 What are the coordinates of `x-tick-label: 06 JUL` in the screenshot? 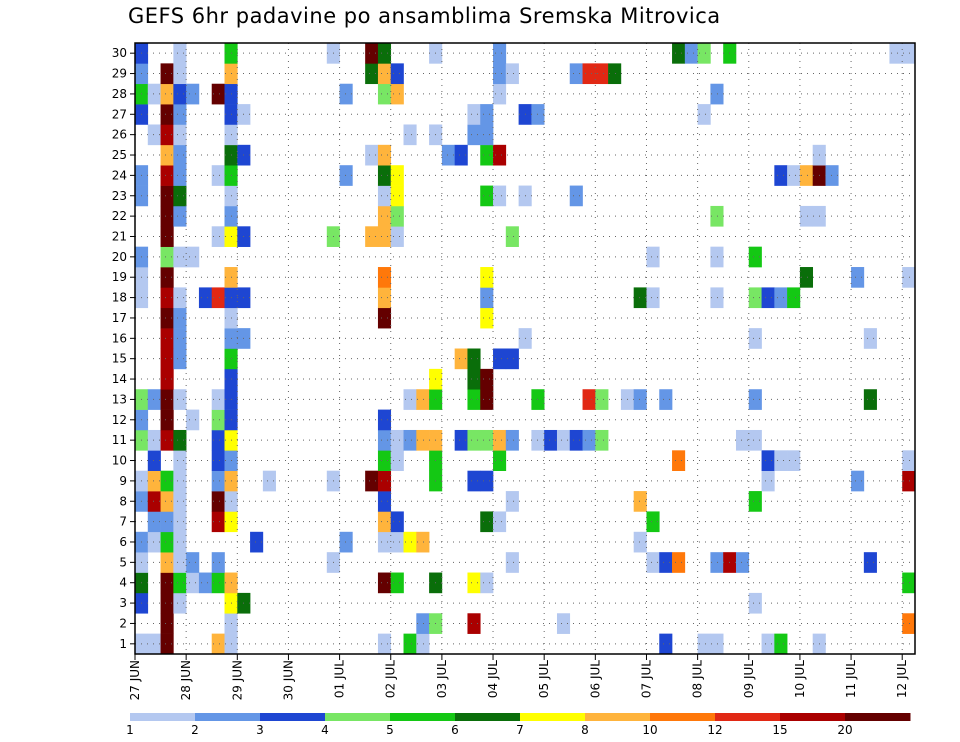 It's located at (595, 679).